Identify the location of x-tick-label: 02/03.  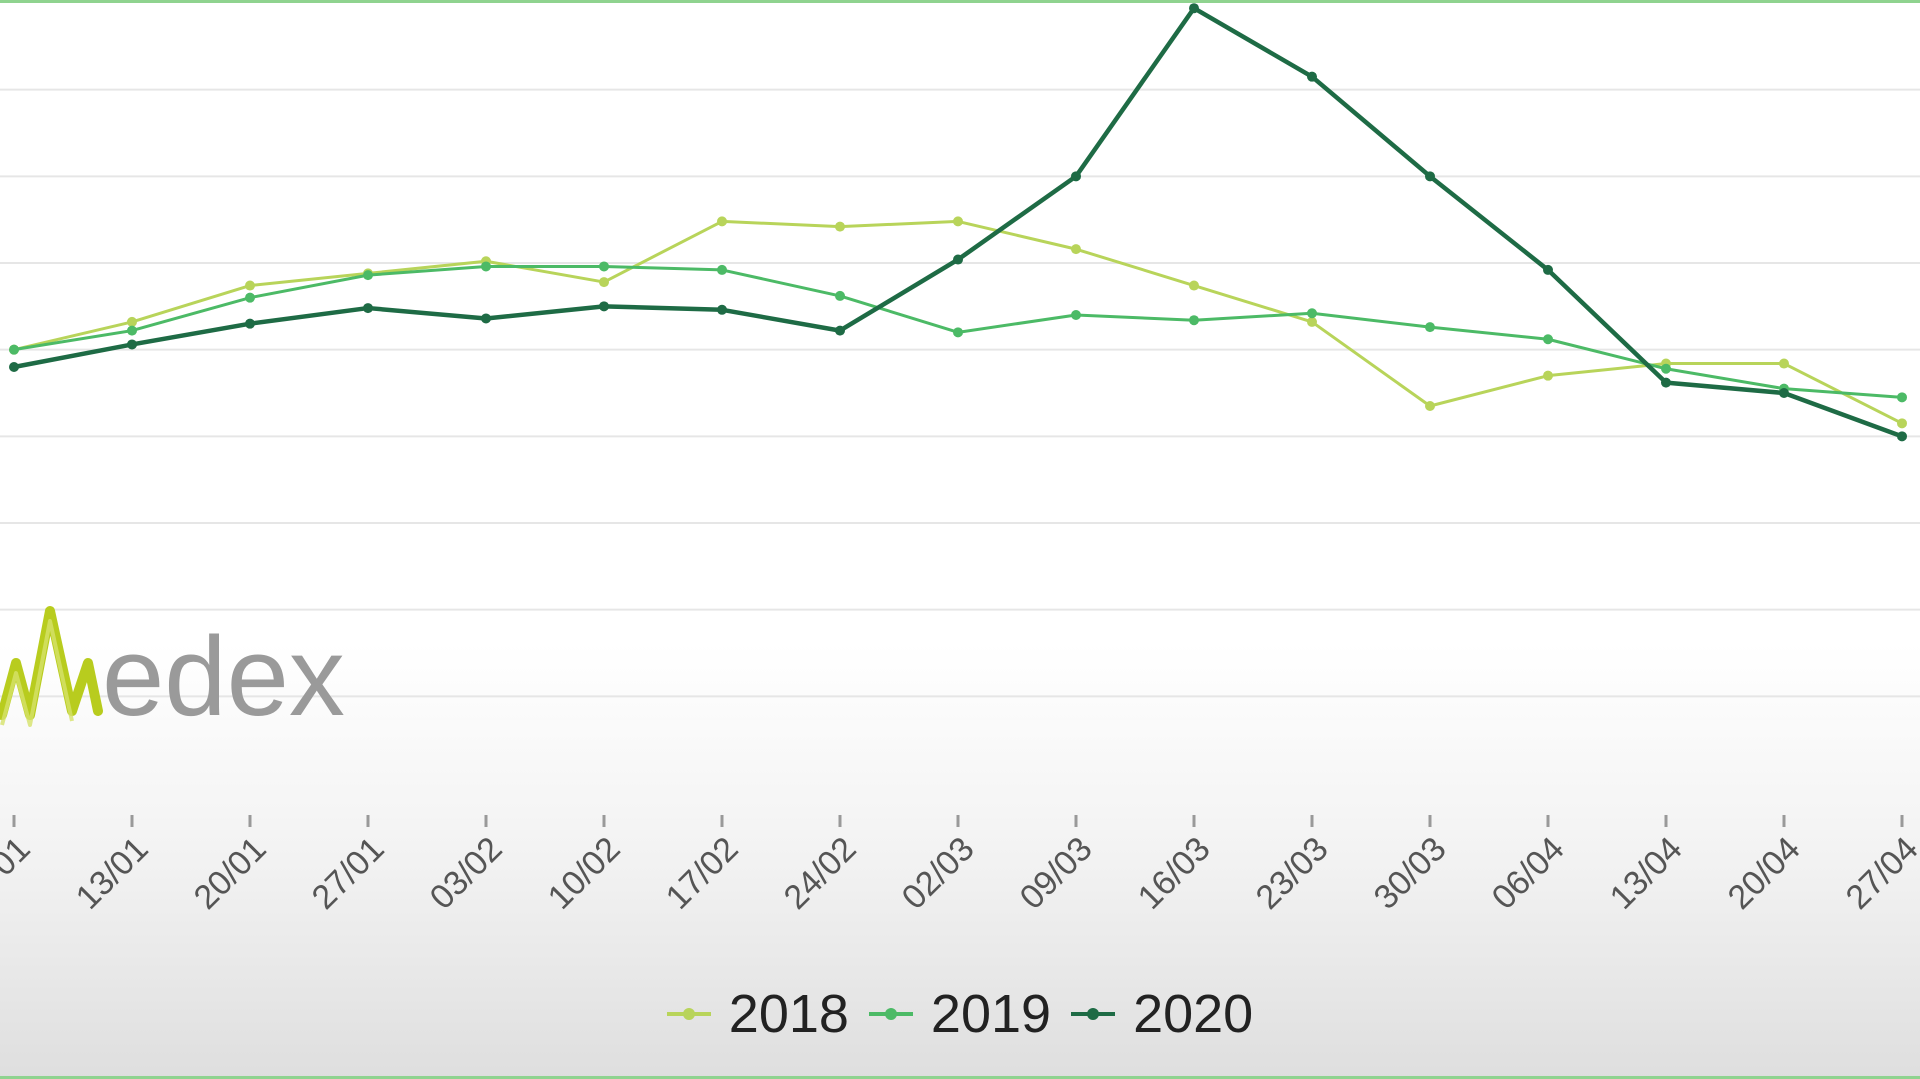
(938, 873).